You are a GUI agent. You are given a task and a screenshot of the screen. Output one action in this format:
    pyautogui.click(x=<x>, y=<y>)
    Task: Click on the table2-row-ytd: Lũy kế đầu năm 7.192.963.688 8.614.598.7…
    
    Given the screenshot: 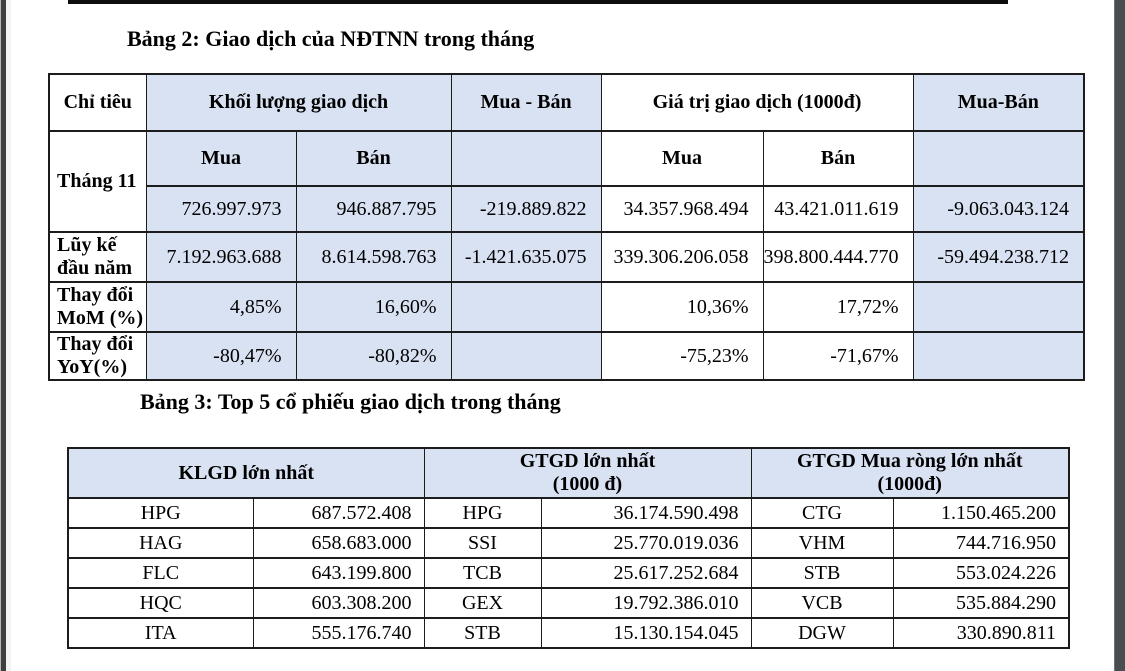 What is the action you would take?
    pyautogui.click(x=566, y=257)
    